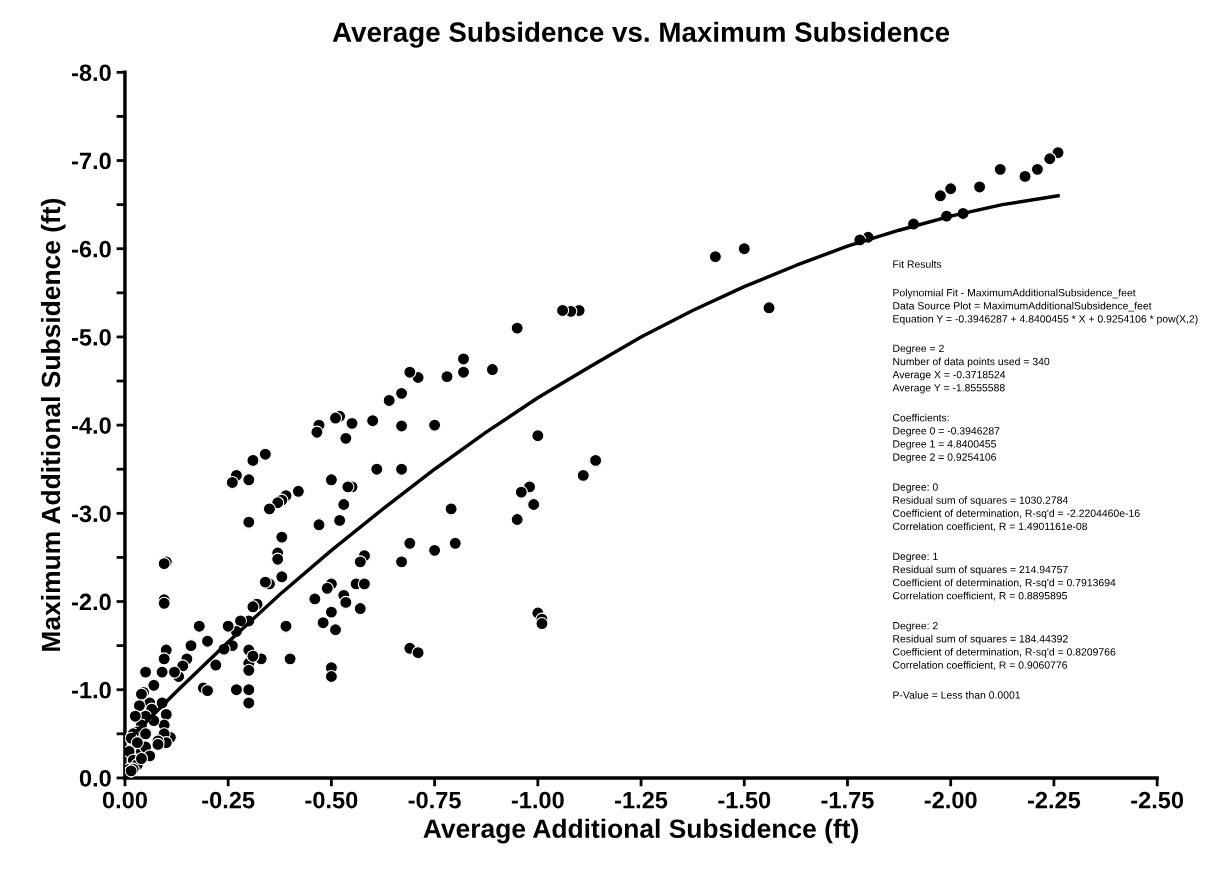 This screenshot has width=1231, height=882. I want to click on x-tick-label: -1.25, so click(641, 800).